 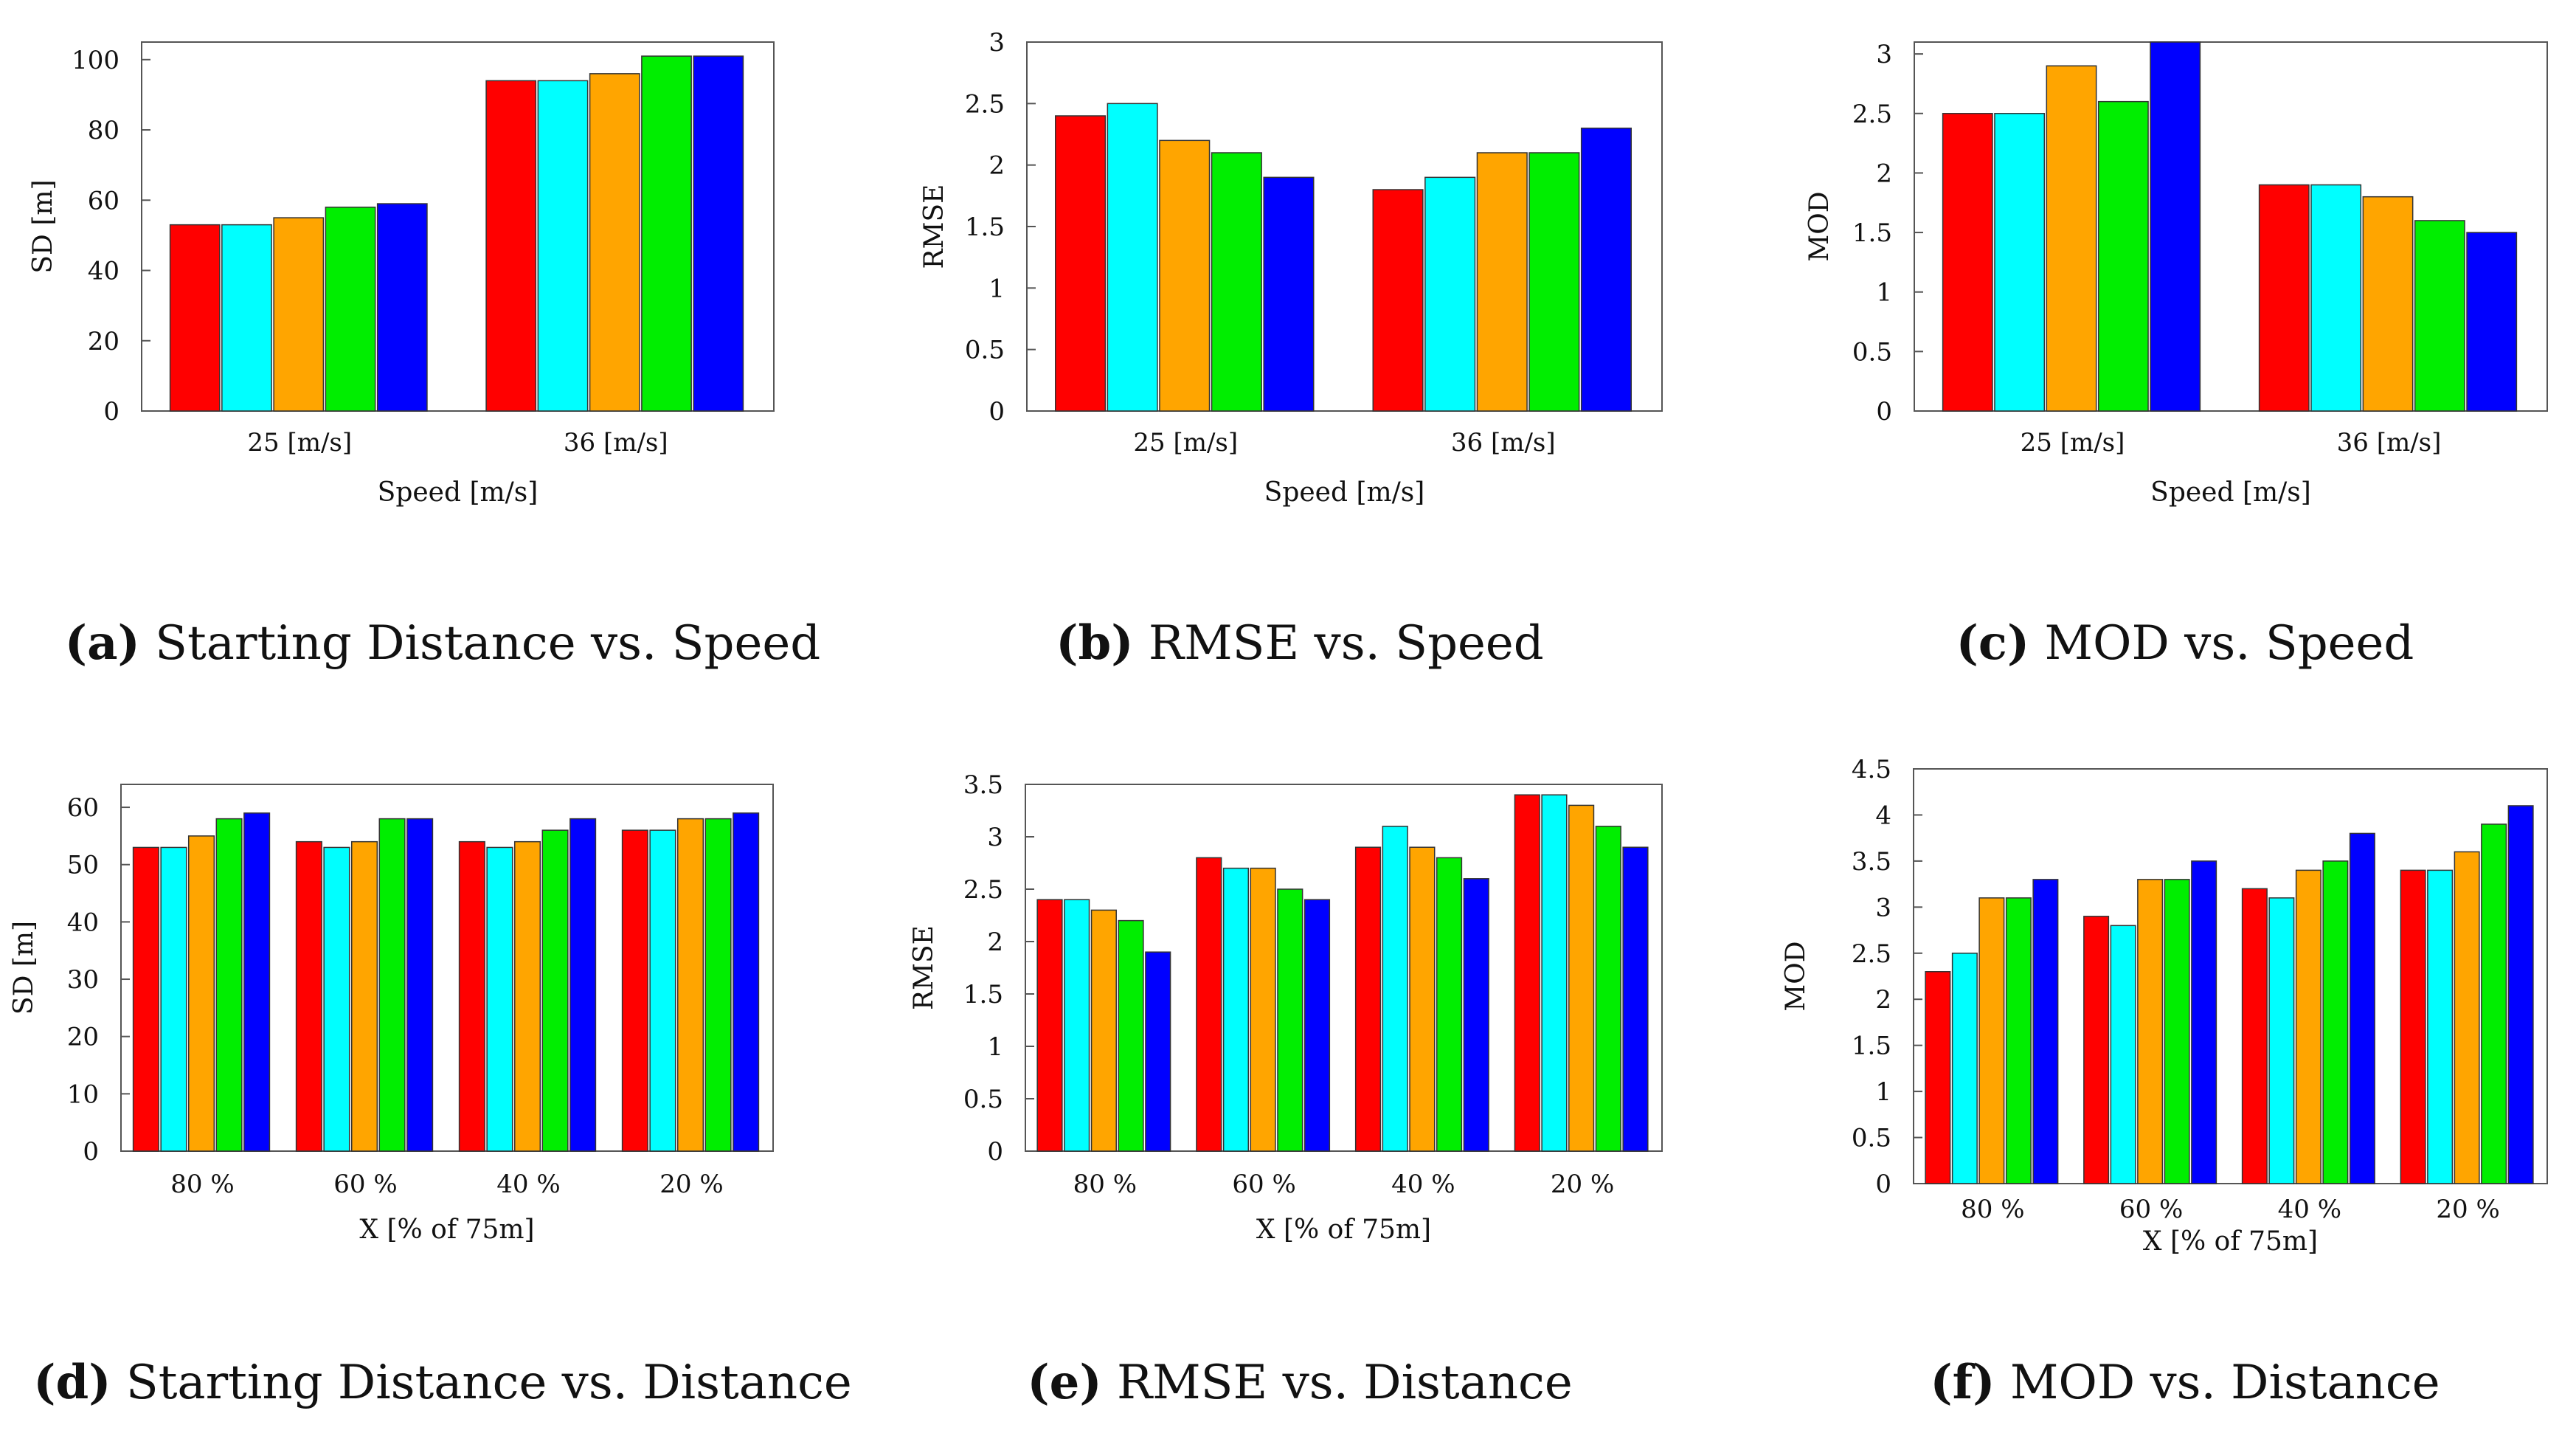 I want to click on y-tick-label: 4, so click(x=1883, y=815).